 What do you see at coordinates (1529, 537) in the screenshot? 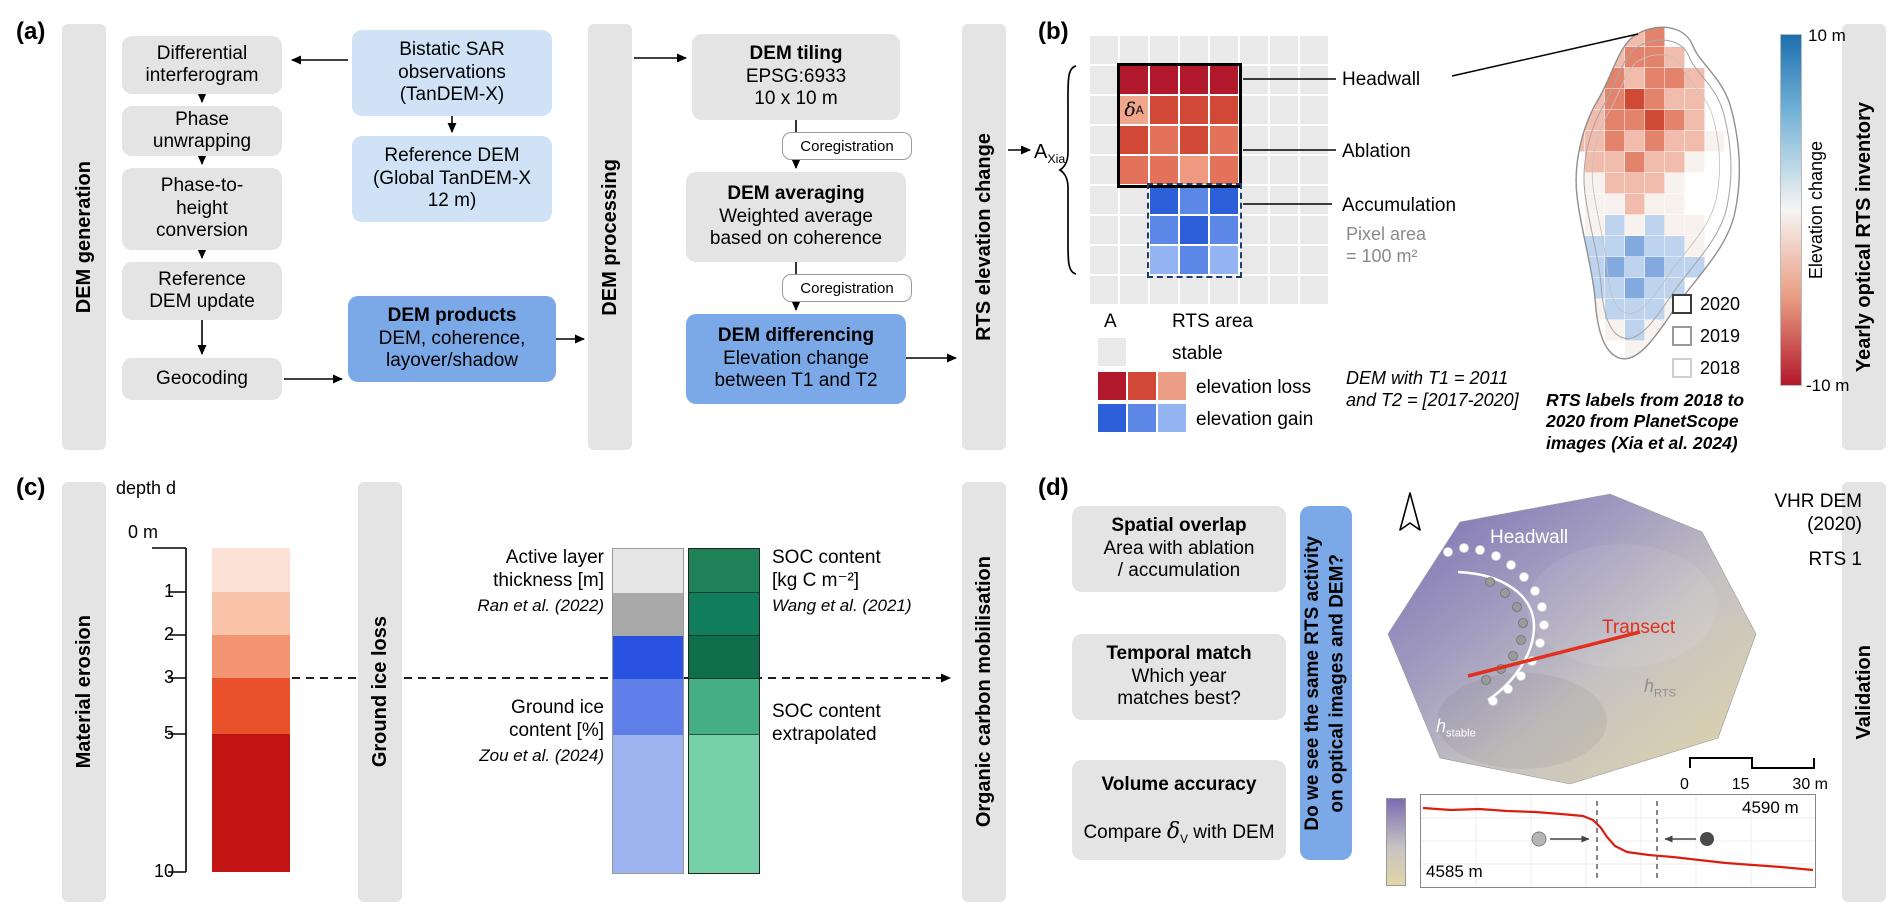
I see `map-headwall-label: Headwall` at bounding box center [1529, 537].